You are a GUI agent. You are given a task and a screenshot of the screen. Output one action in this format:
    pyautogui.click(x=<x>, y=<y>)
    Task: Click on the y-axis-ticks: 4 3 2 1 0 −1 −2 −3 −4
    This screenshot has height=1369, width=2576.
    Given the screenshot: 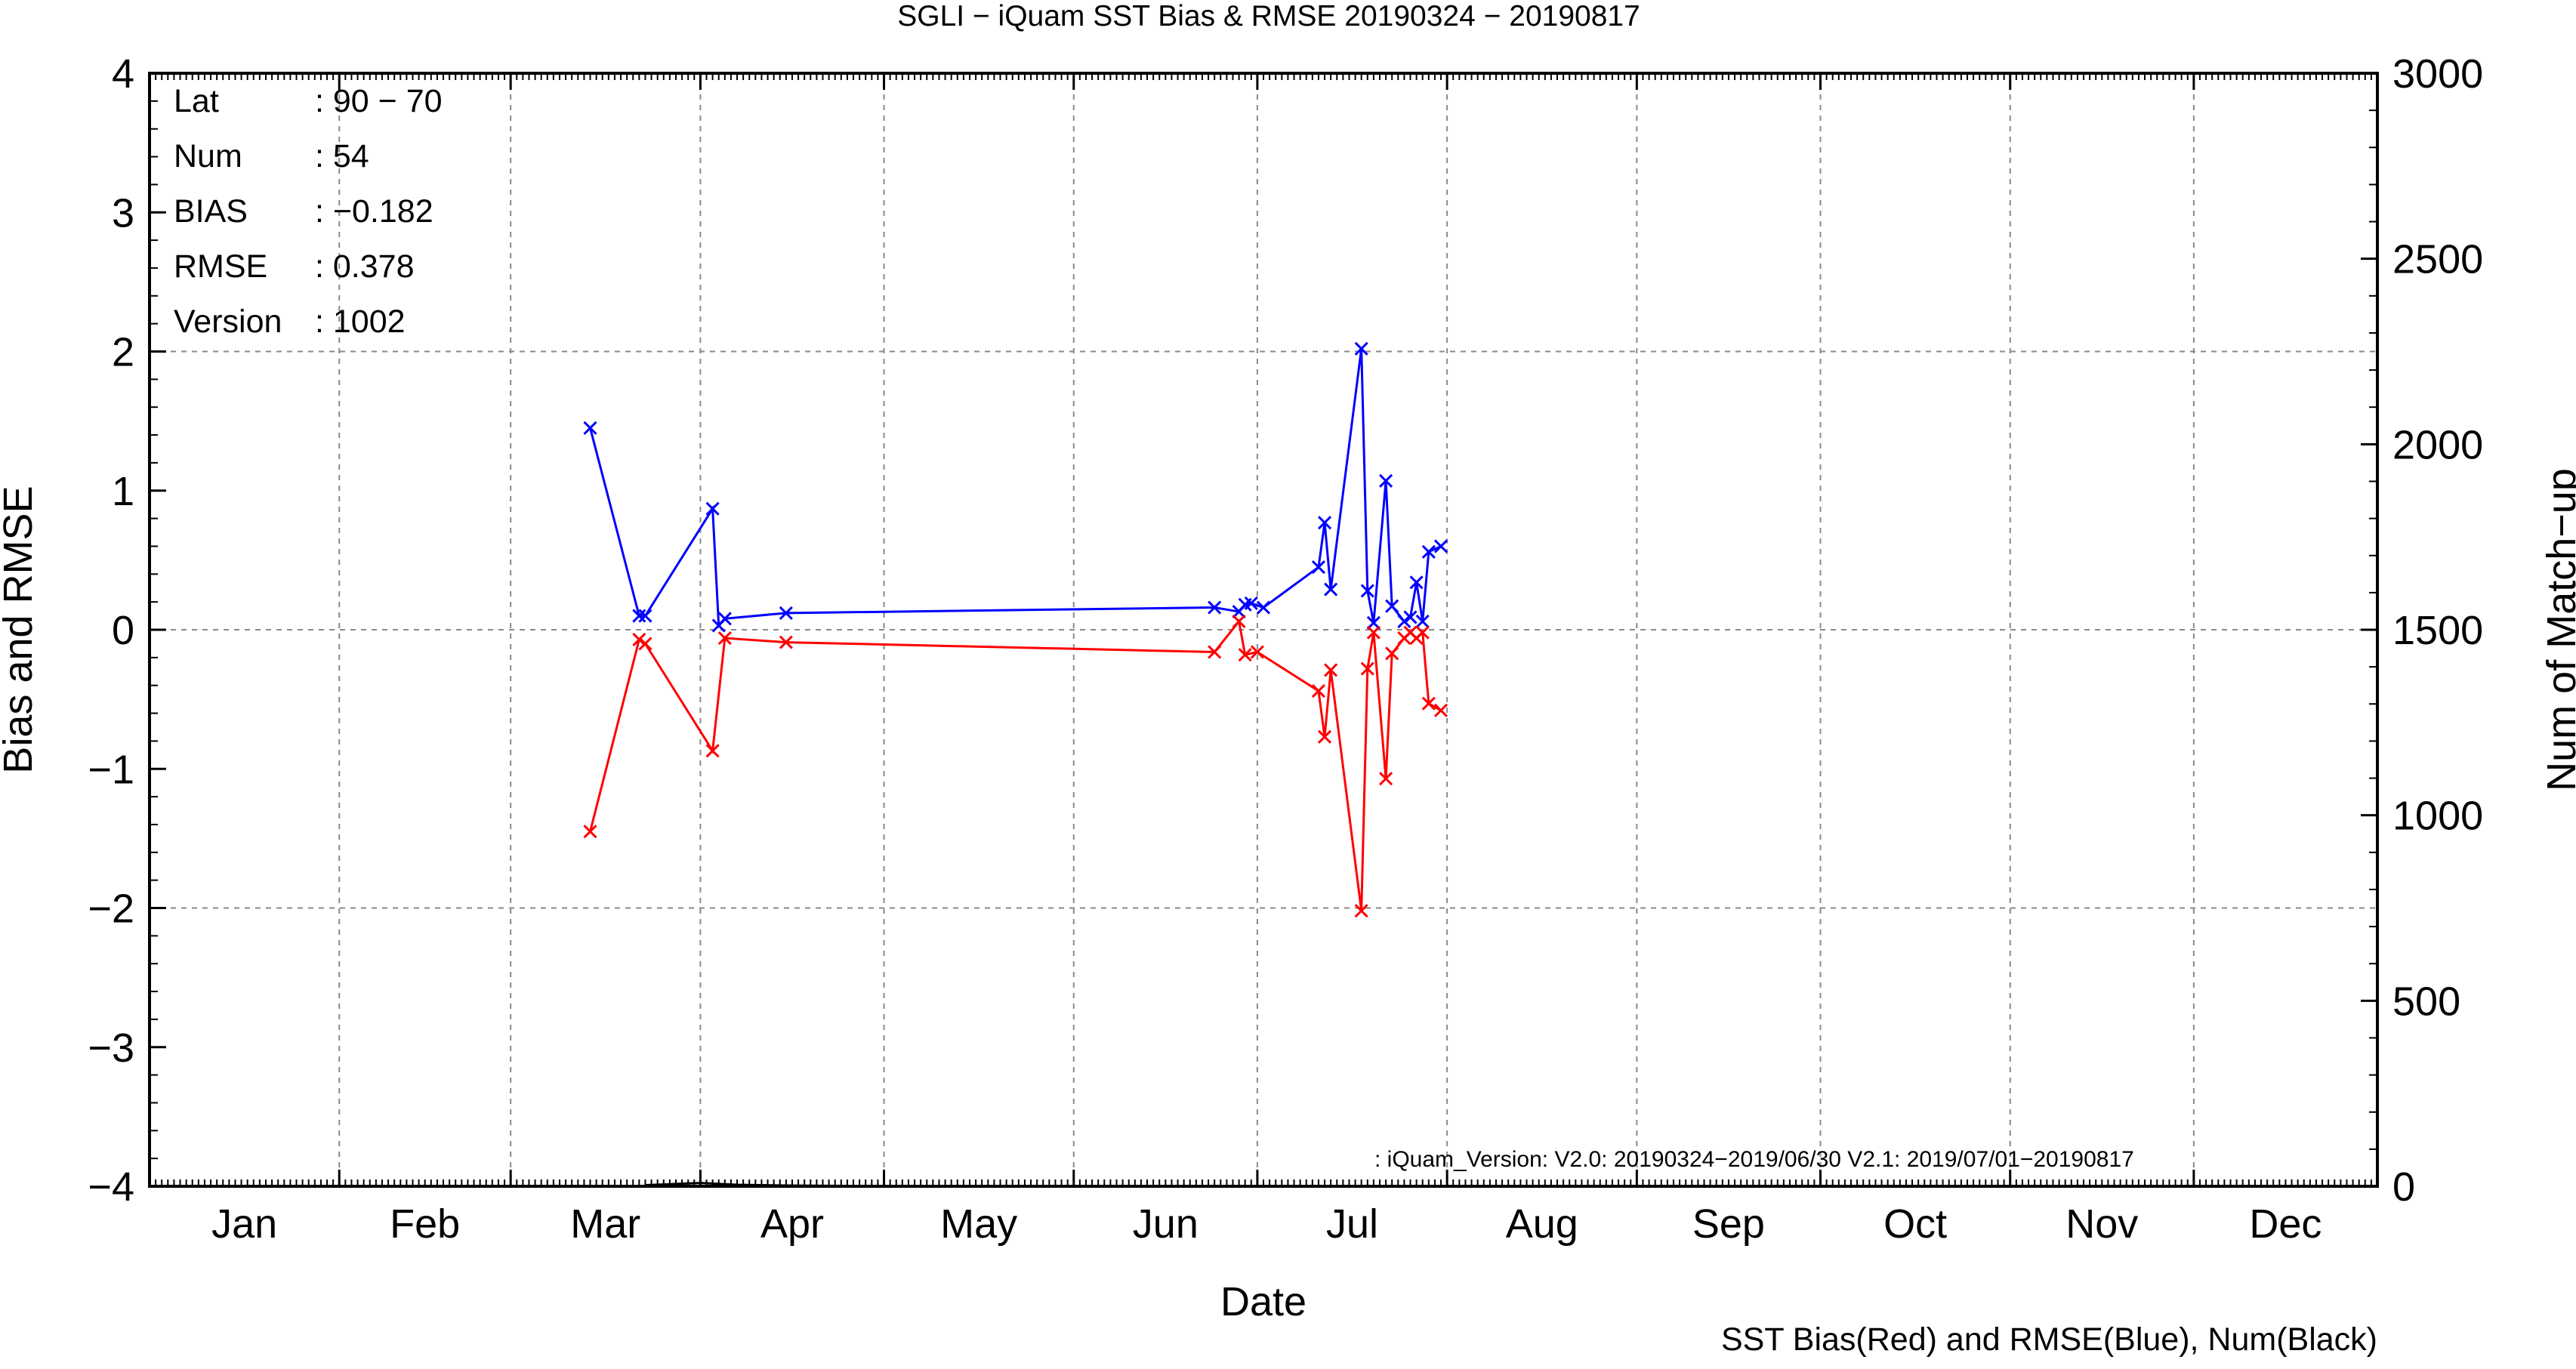 What is the action you would take?
    pyautogui.click(x=127, y=630)
    